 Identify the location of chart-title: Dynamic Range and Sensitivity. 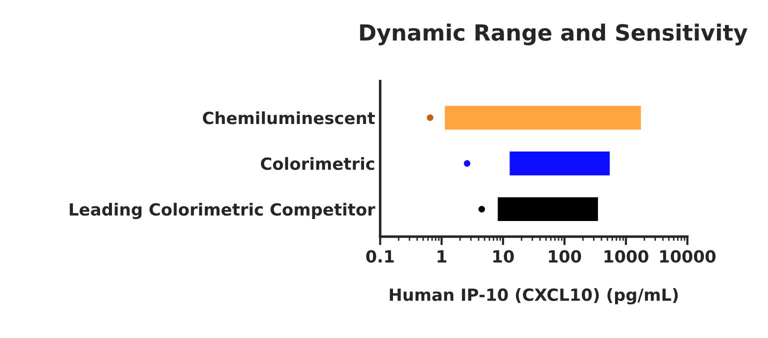
(554, 35).